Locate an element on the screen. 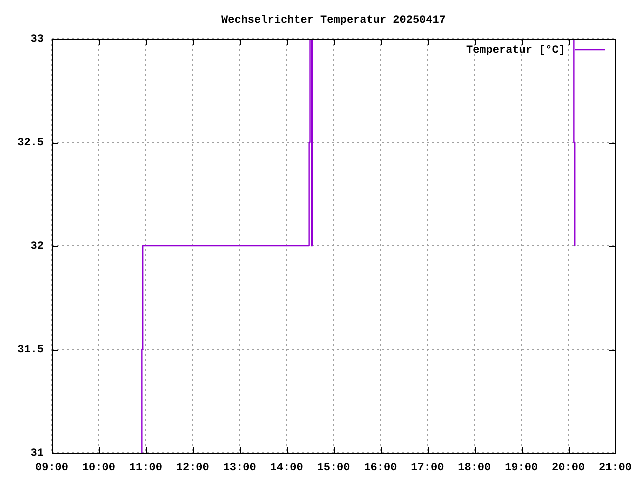 The image size is (640, 480). y-tick-label: 31 is located at coordinates (37, 454).